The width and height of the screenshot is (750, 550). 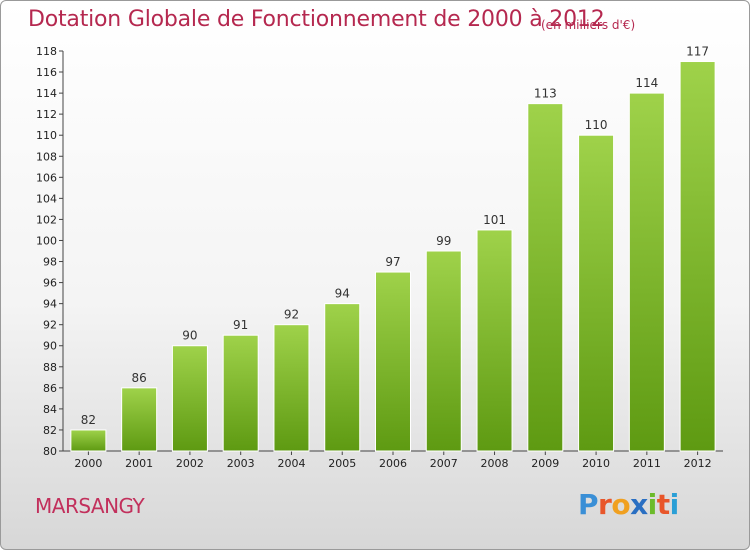 What do you see at coordinates (50, 367) in the screenshot?
I see `y-tick-label: 88` at bounding box center [50, 367].